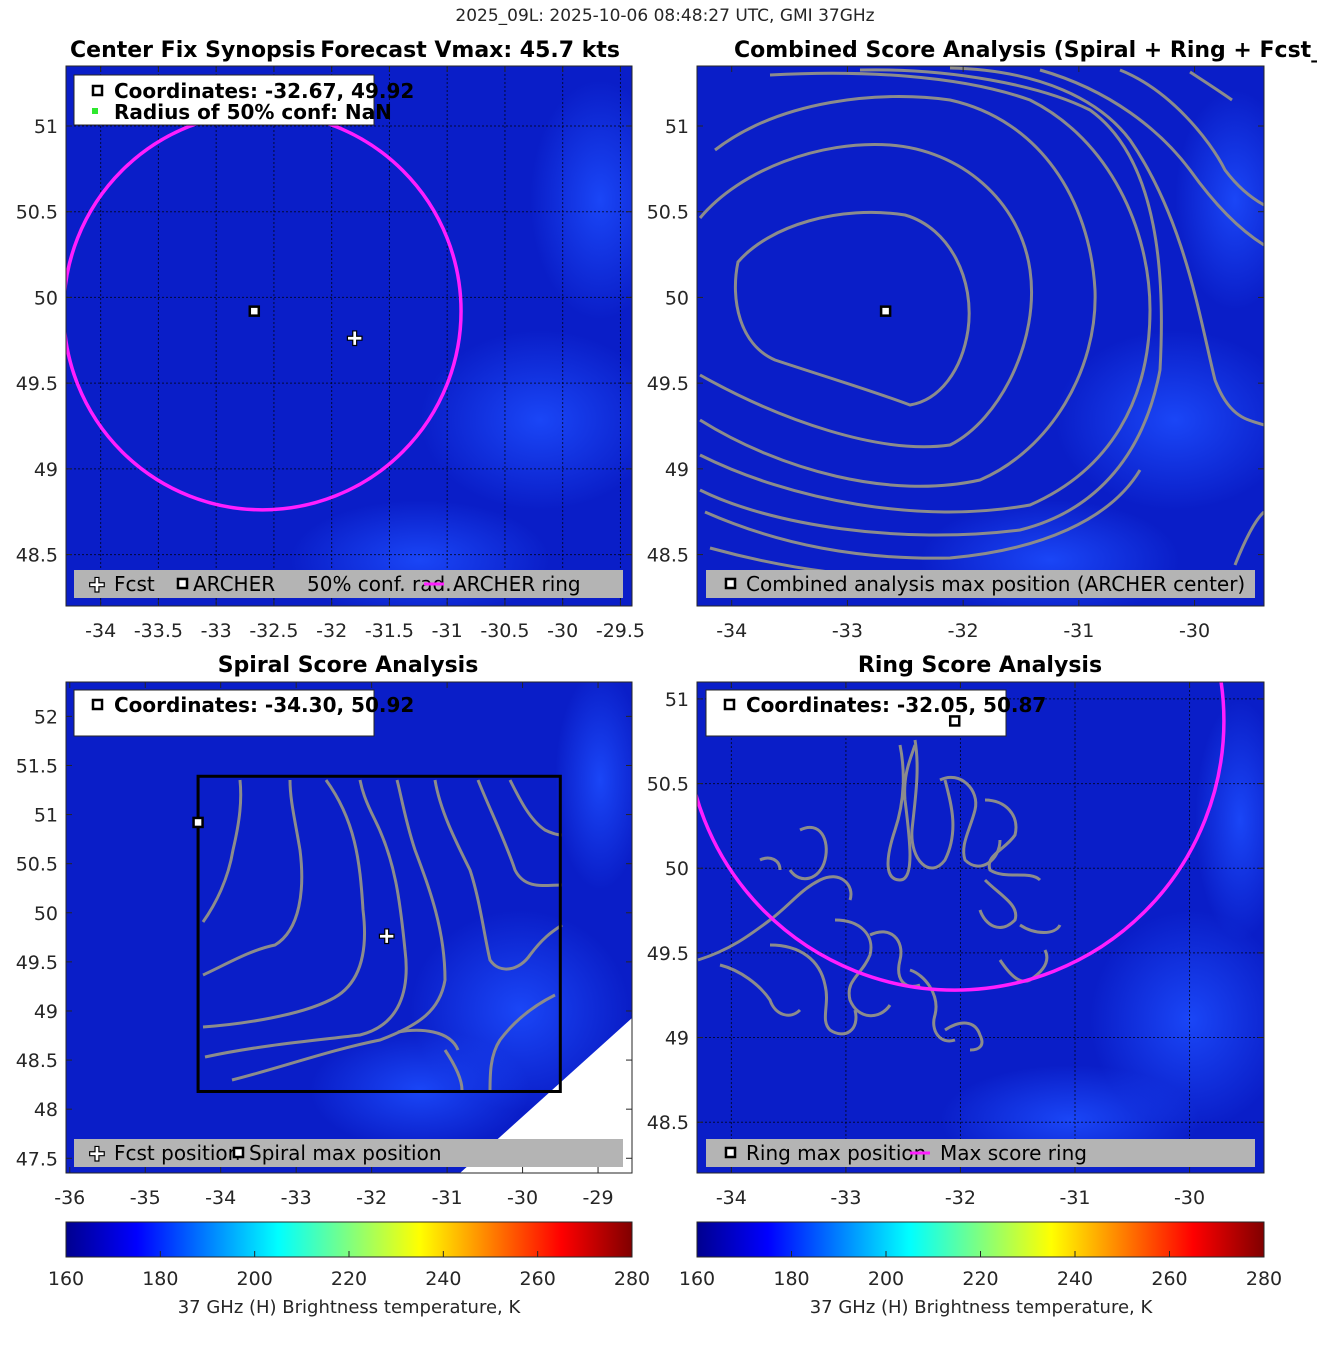  Describe the element at coordinates (960, 1198) in the screenshot. I see `ring-x-tick-label: -32` at that location.